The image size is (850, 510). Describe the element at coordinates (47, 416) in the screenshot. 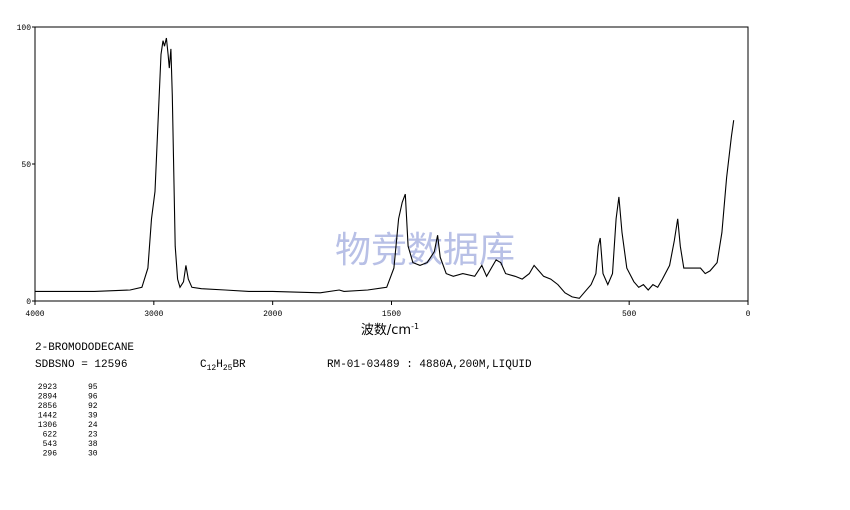

I see `peak-wavenumber: 1442` at that location.